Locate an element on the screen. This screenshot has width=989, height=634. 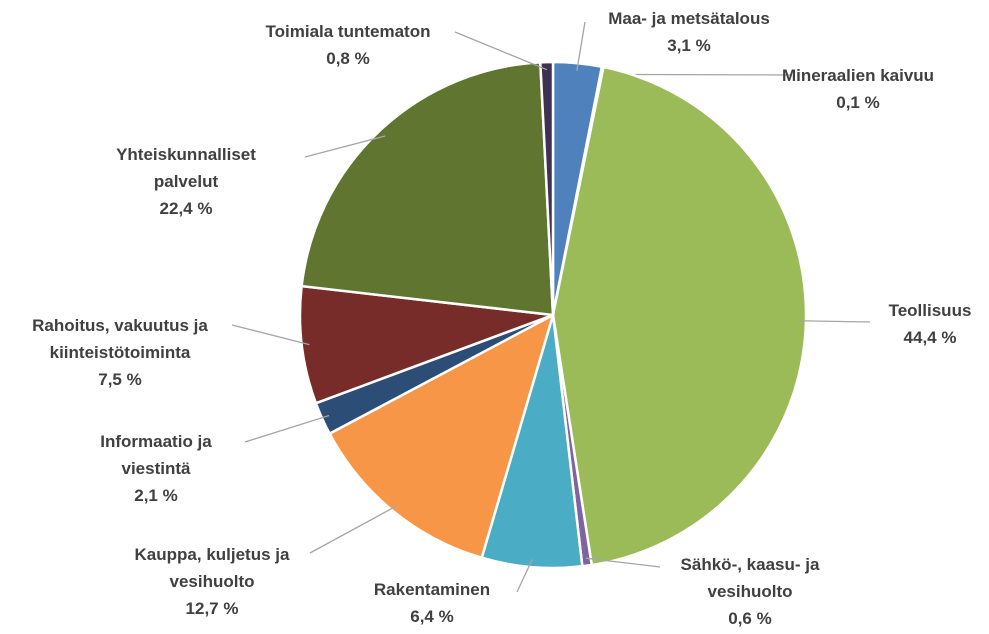
data-label: Teollisuus 44,4 % is located at coordinates (929, 324).